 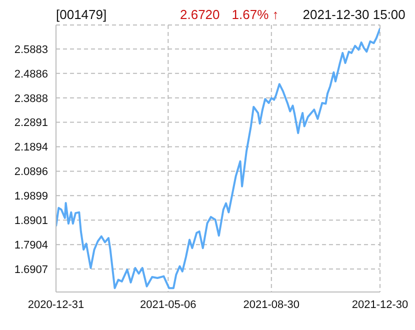 What do you see at coordinates (271, 304) in the screenshot?
I see `x-tick-label: 2021-08-30` at bounding box center [271, 304].